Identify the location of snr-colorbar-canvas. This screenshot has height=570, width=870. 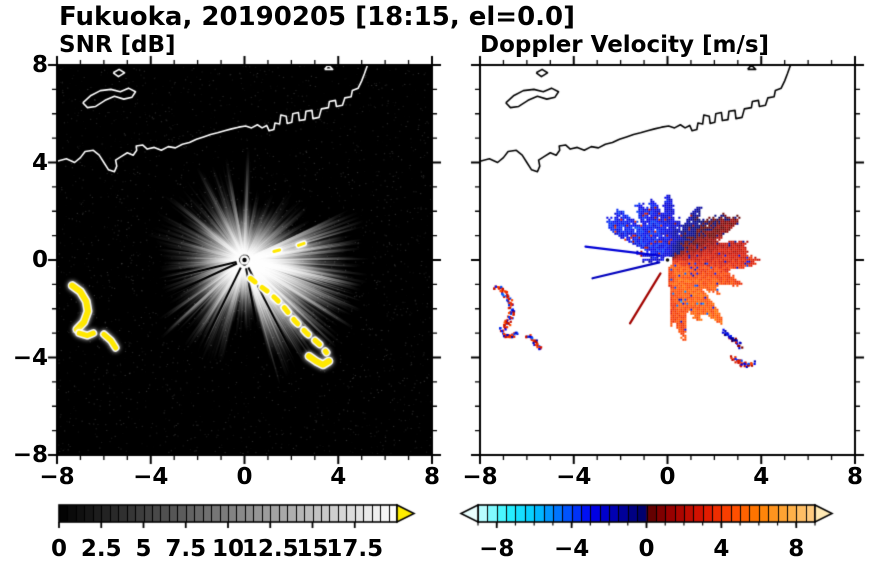
(237, 518).